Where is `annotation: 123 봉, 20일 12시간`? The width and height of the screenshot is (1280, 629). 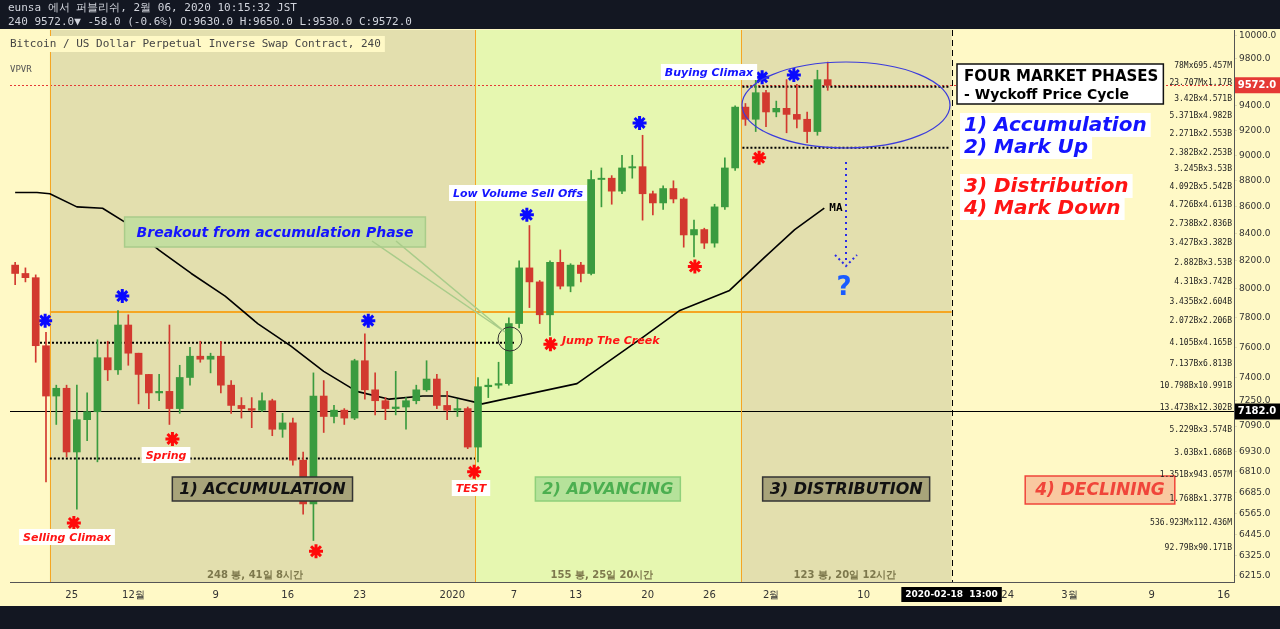
annotation: 123 봉, 20일 12시간 is located at coordinates (845, 574).